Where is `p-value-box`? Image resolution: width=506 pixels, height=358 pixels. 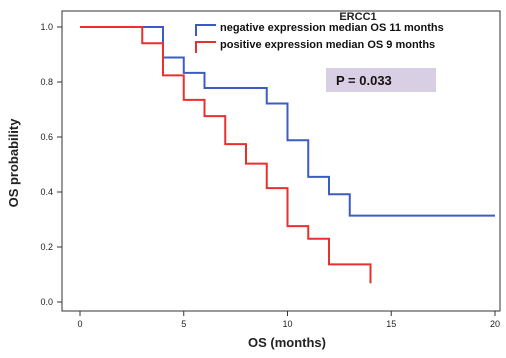 p-value-box is located at coordinates (381, 80).